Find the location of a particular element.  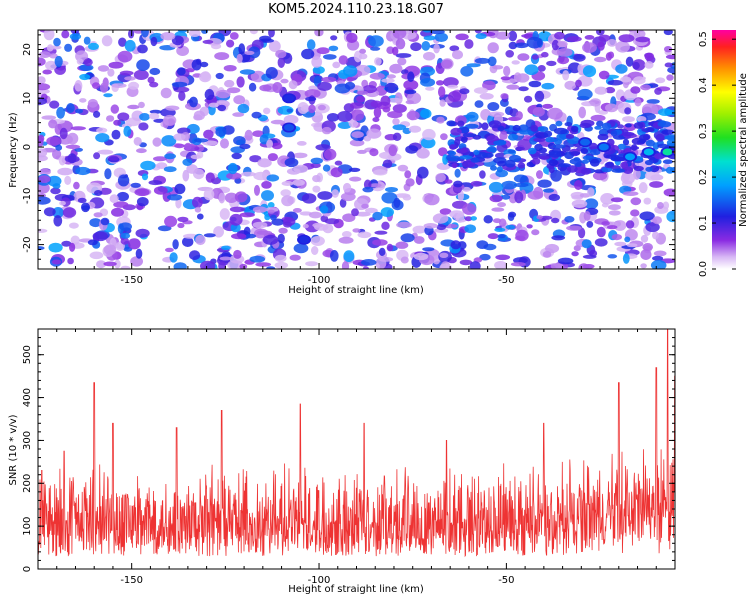

y-tick-label: 10 is located at coordinates (27, 98).